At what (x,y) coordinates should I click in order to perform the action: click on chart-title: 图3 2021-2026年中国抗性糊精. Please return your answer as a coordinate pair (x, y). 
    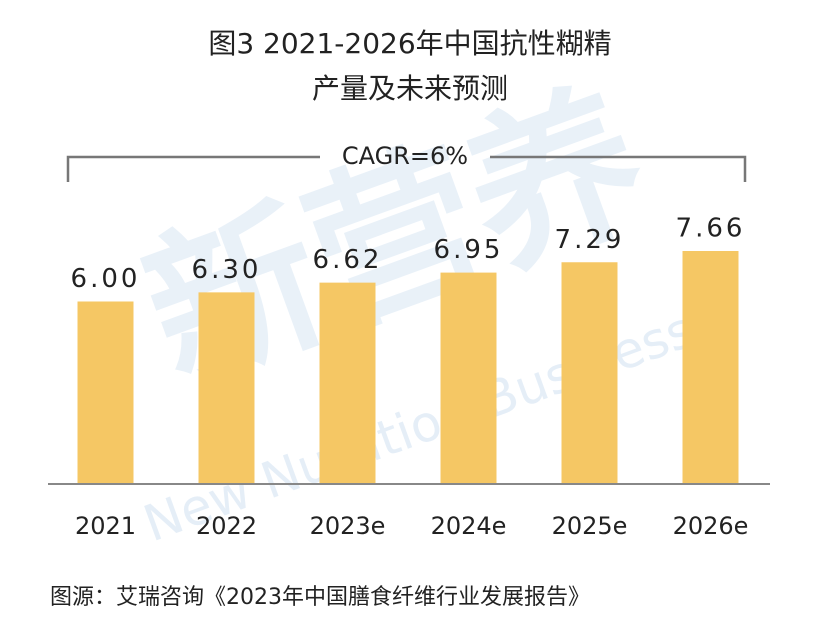
    Looking at the image, I should click on (409, 43).